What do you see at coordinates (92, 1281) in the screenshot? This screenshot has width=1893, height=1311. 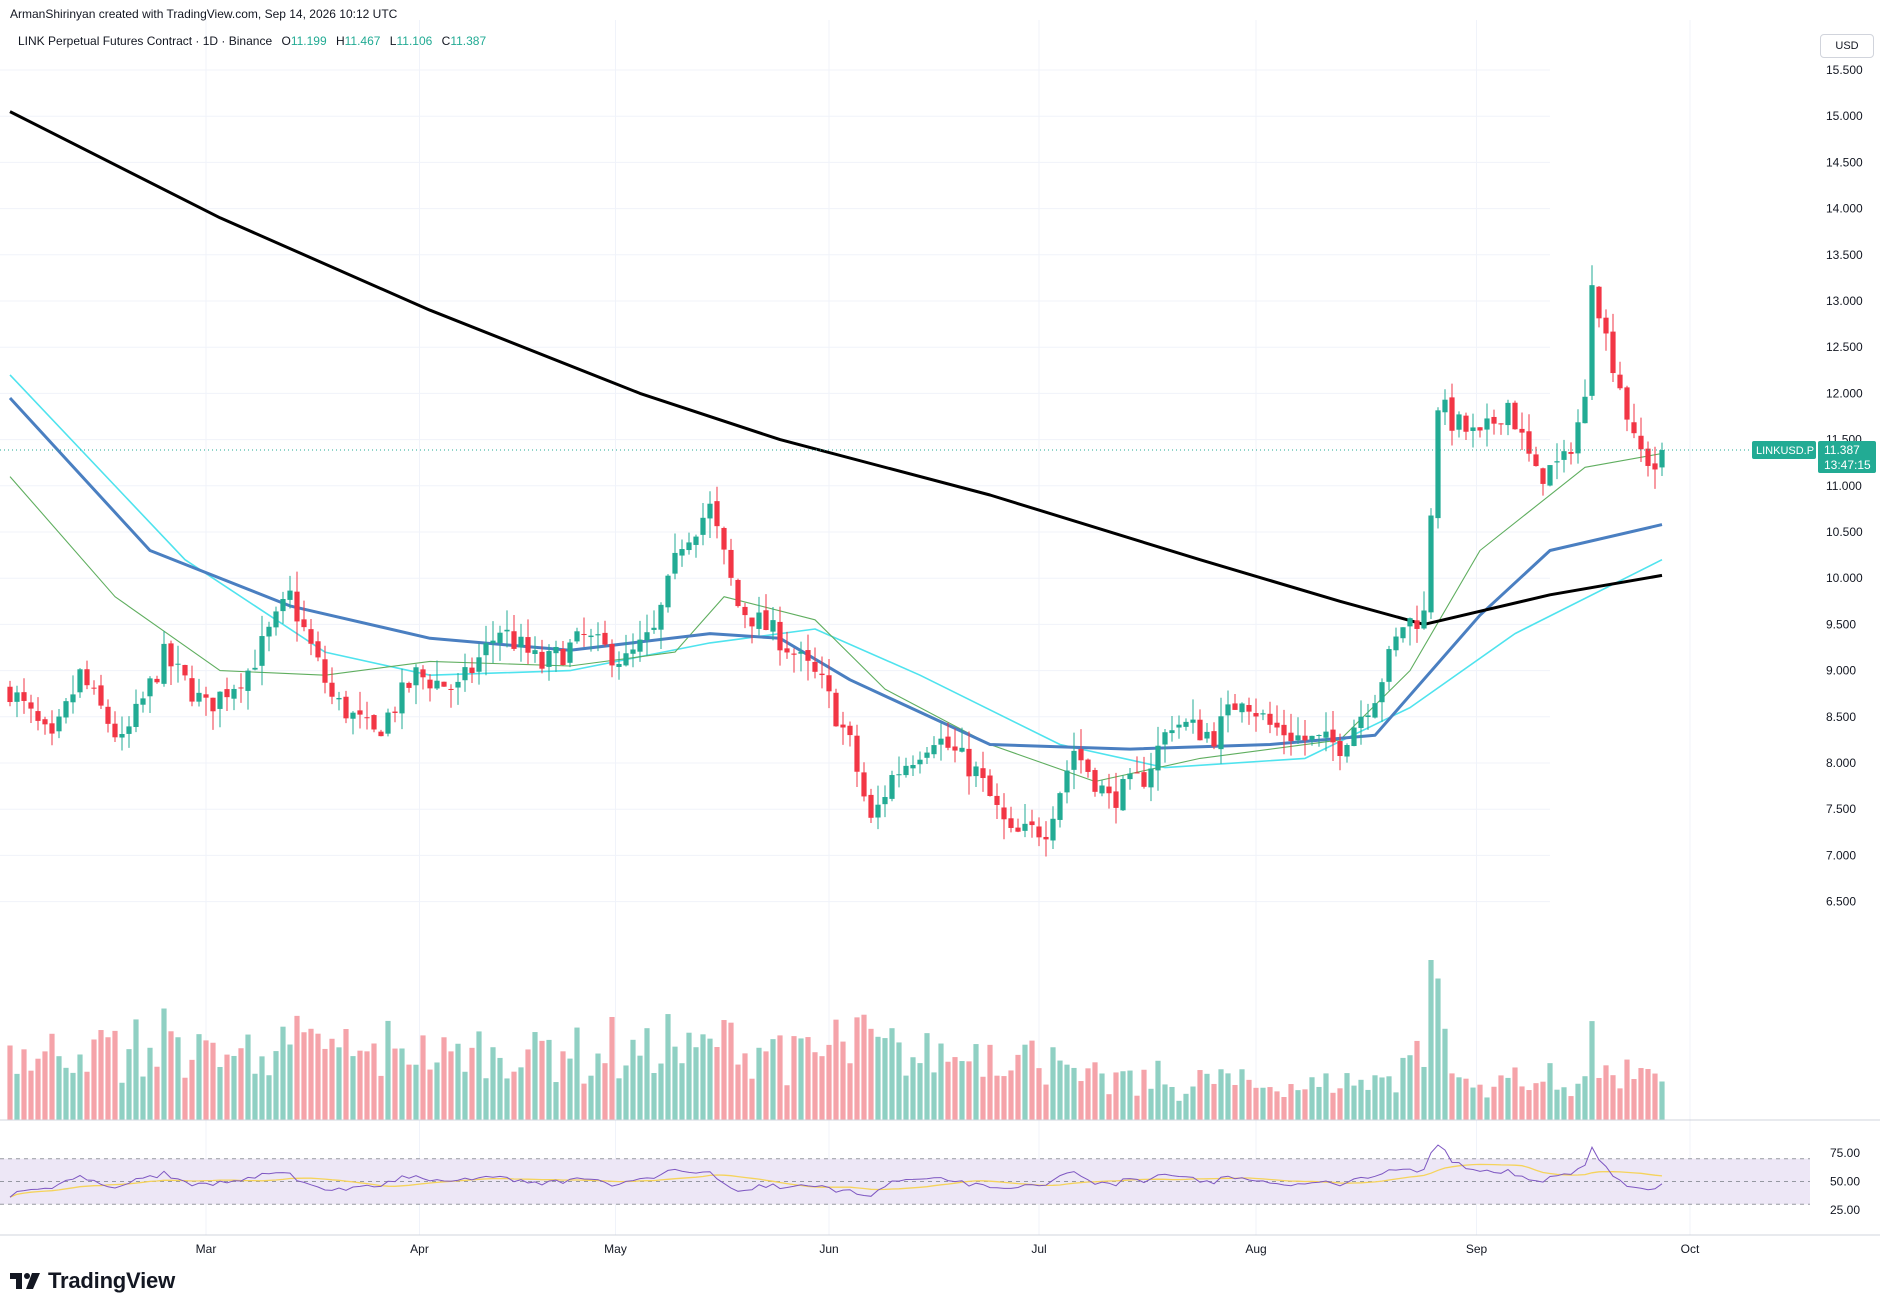 I see `tradingview-logo: TradingView` at bounding box center [92, 1281].